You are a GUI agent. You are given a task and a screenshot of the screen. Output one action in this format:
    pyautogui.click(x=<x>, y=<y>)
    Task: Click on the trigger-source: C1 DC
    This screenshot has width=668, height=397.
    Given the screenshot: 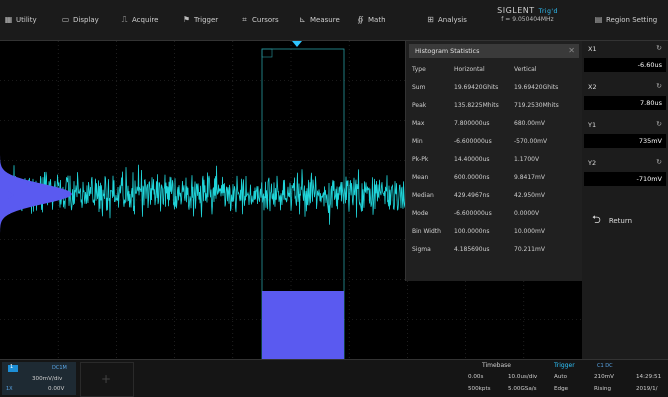 What is the action you would take?
    pyautogui.click(x=605, y=366)
    